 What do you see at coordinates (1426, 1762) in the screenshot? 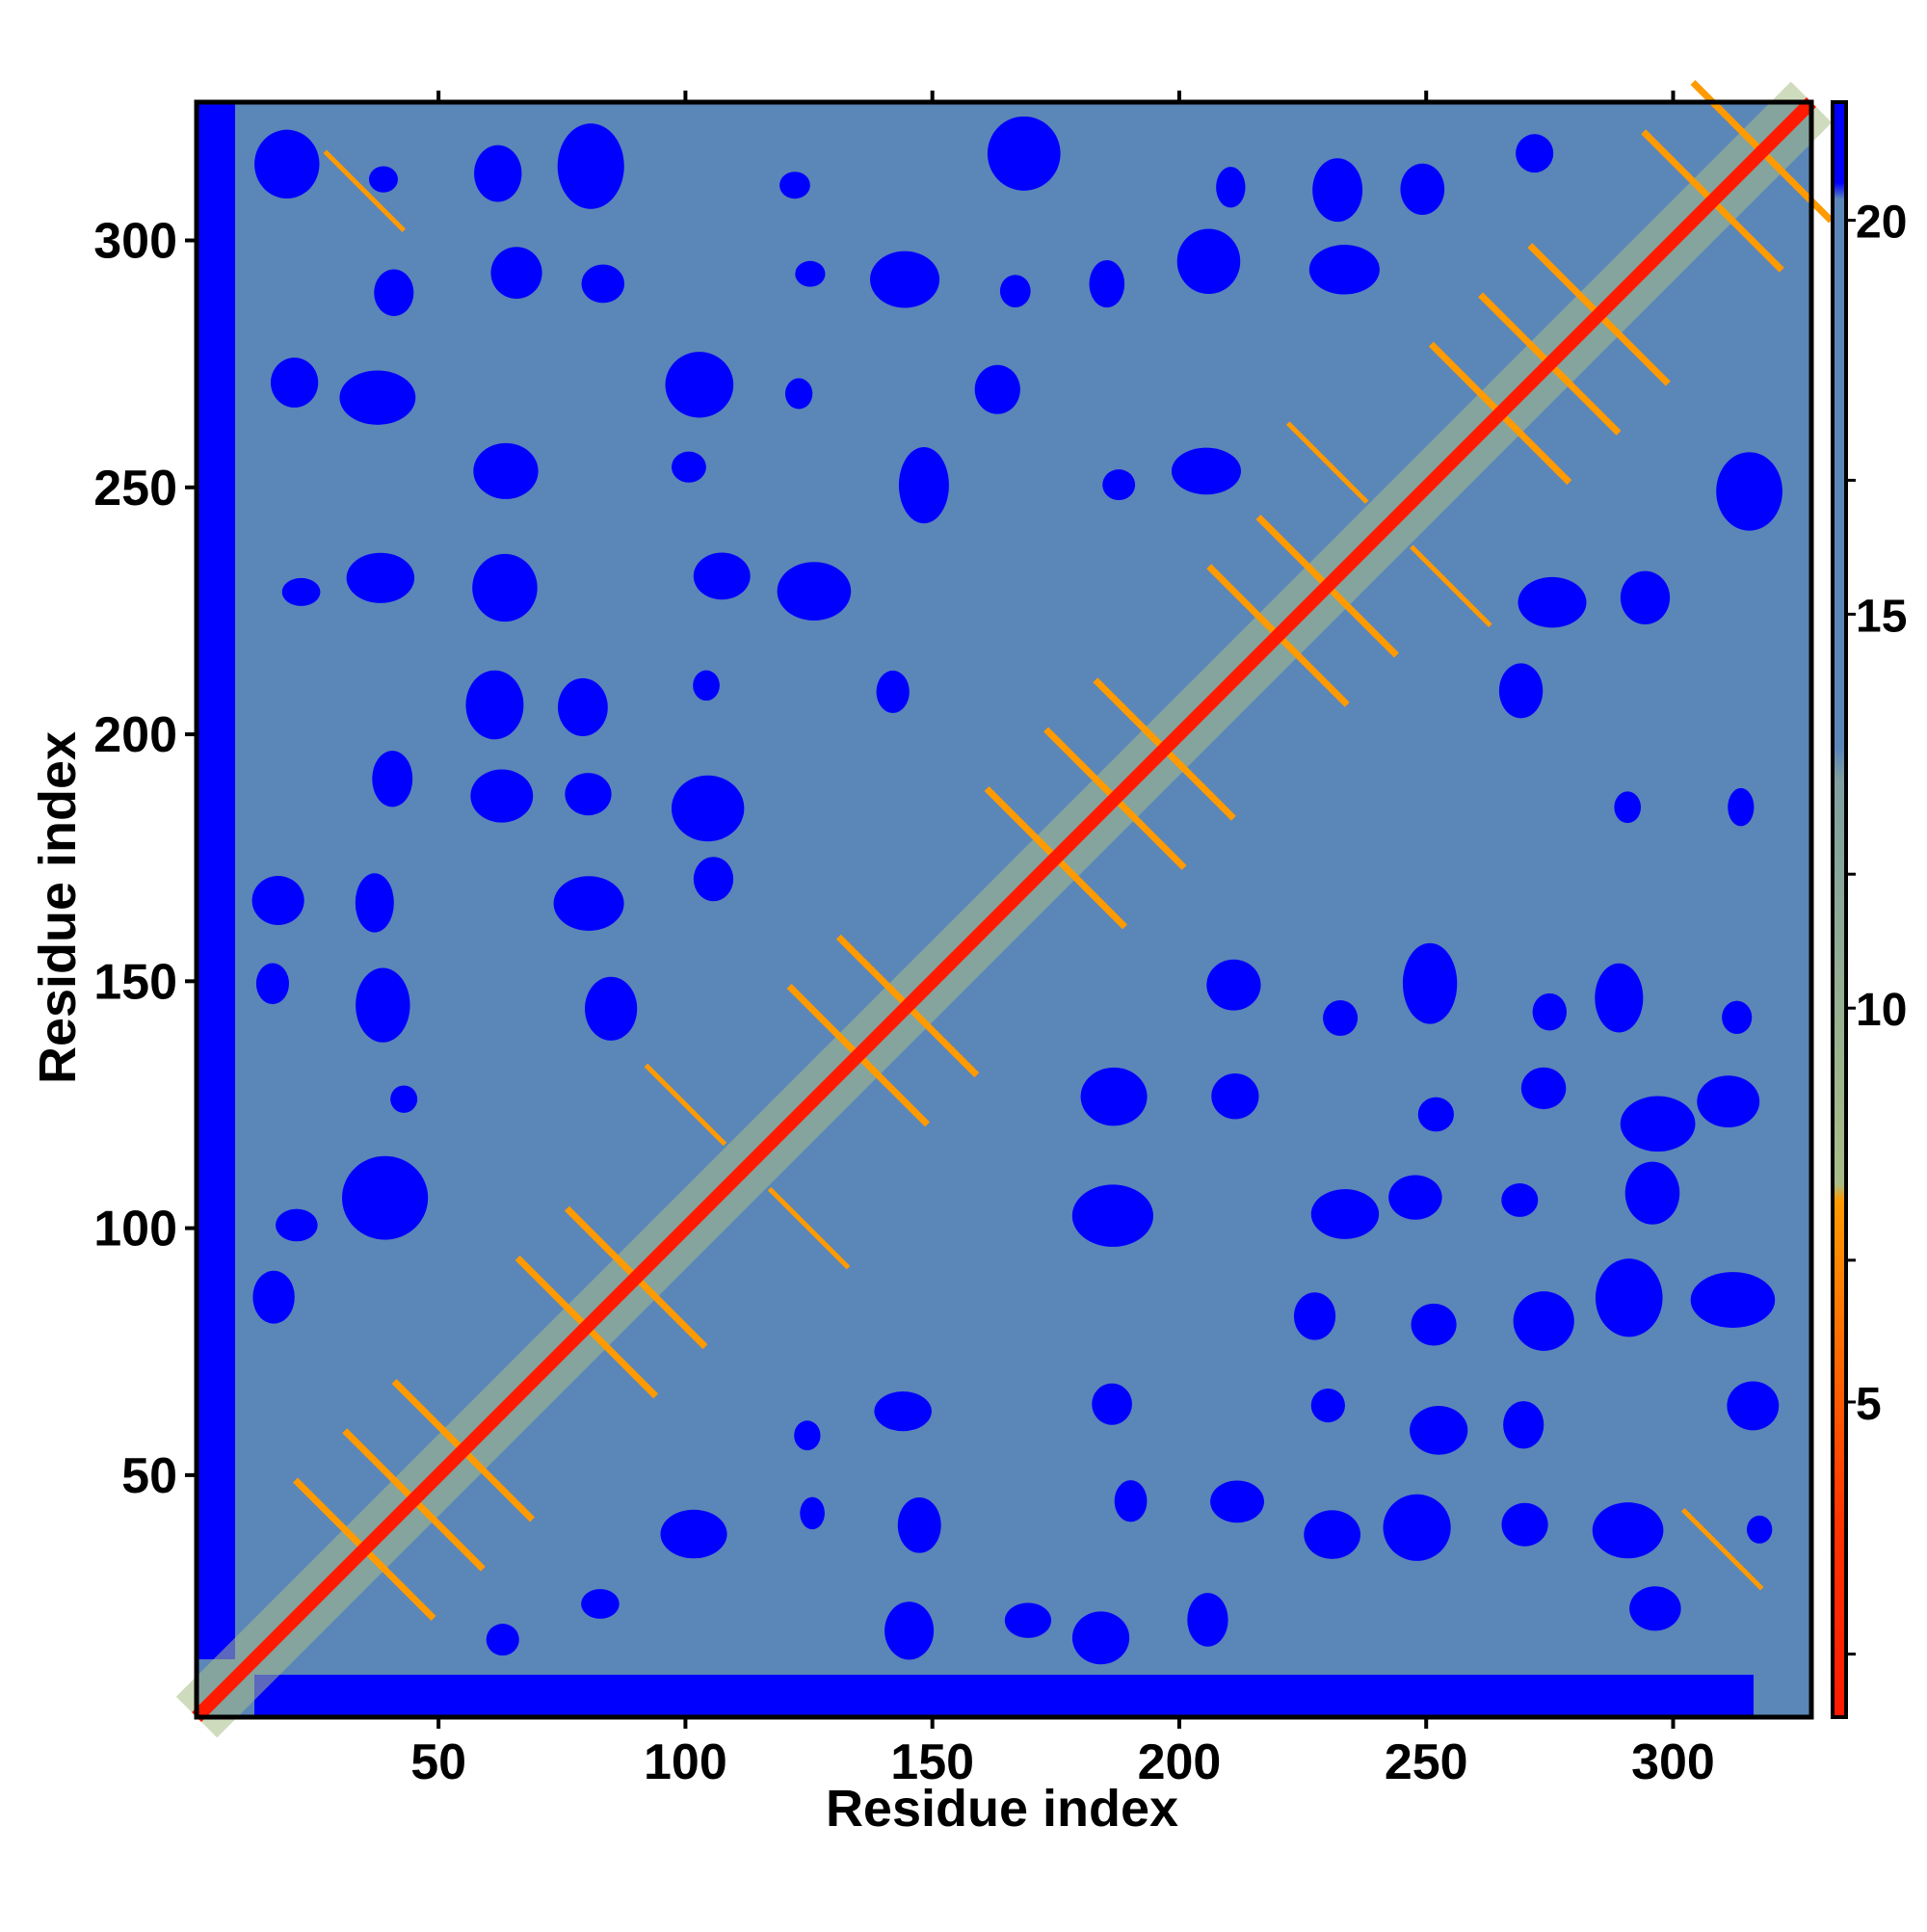
I see `x-tick-label: 250` at bounding box center [1426, 1762].